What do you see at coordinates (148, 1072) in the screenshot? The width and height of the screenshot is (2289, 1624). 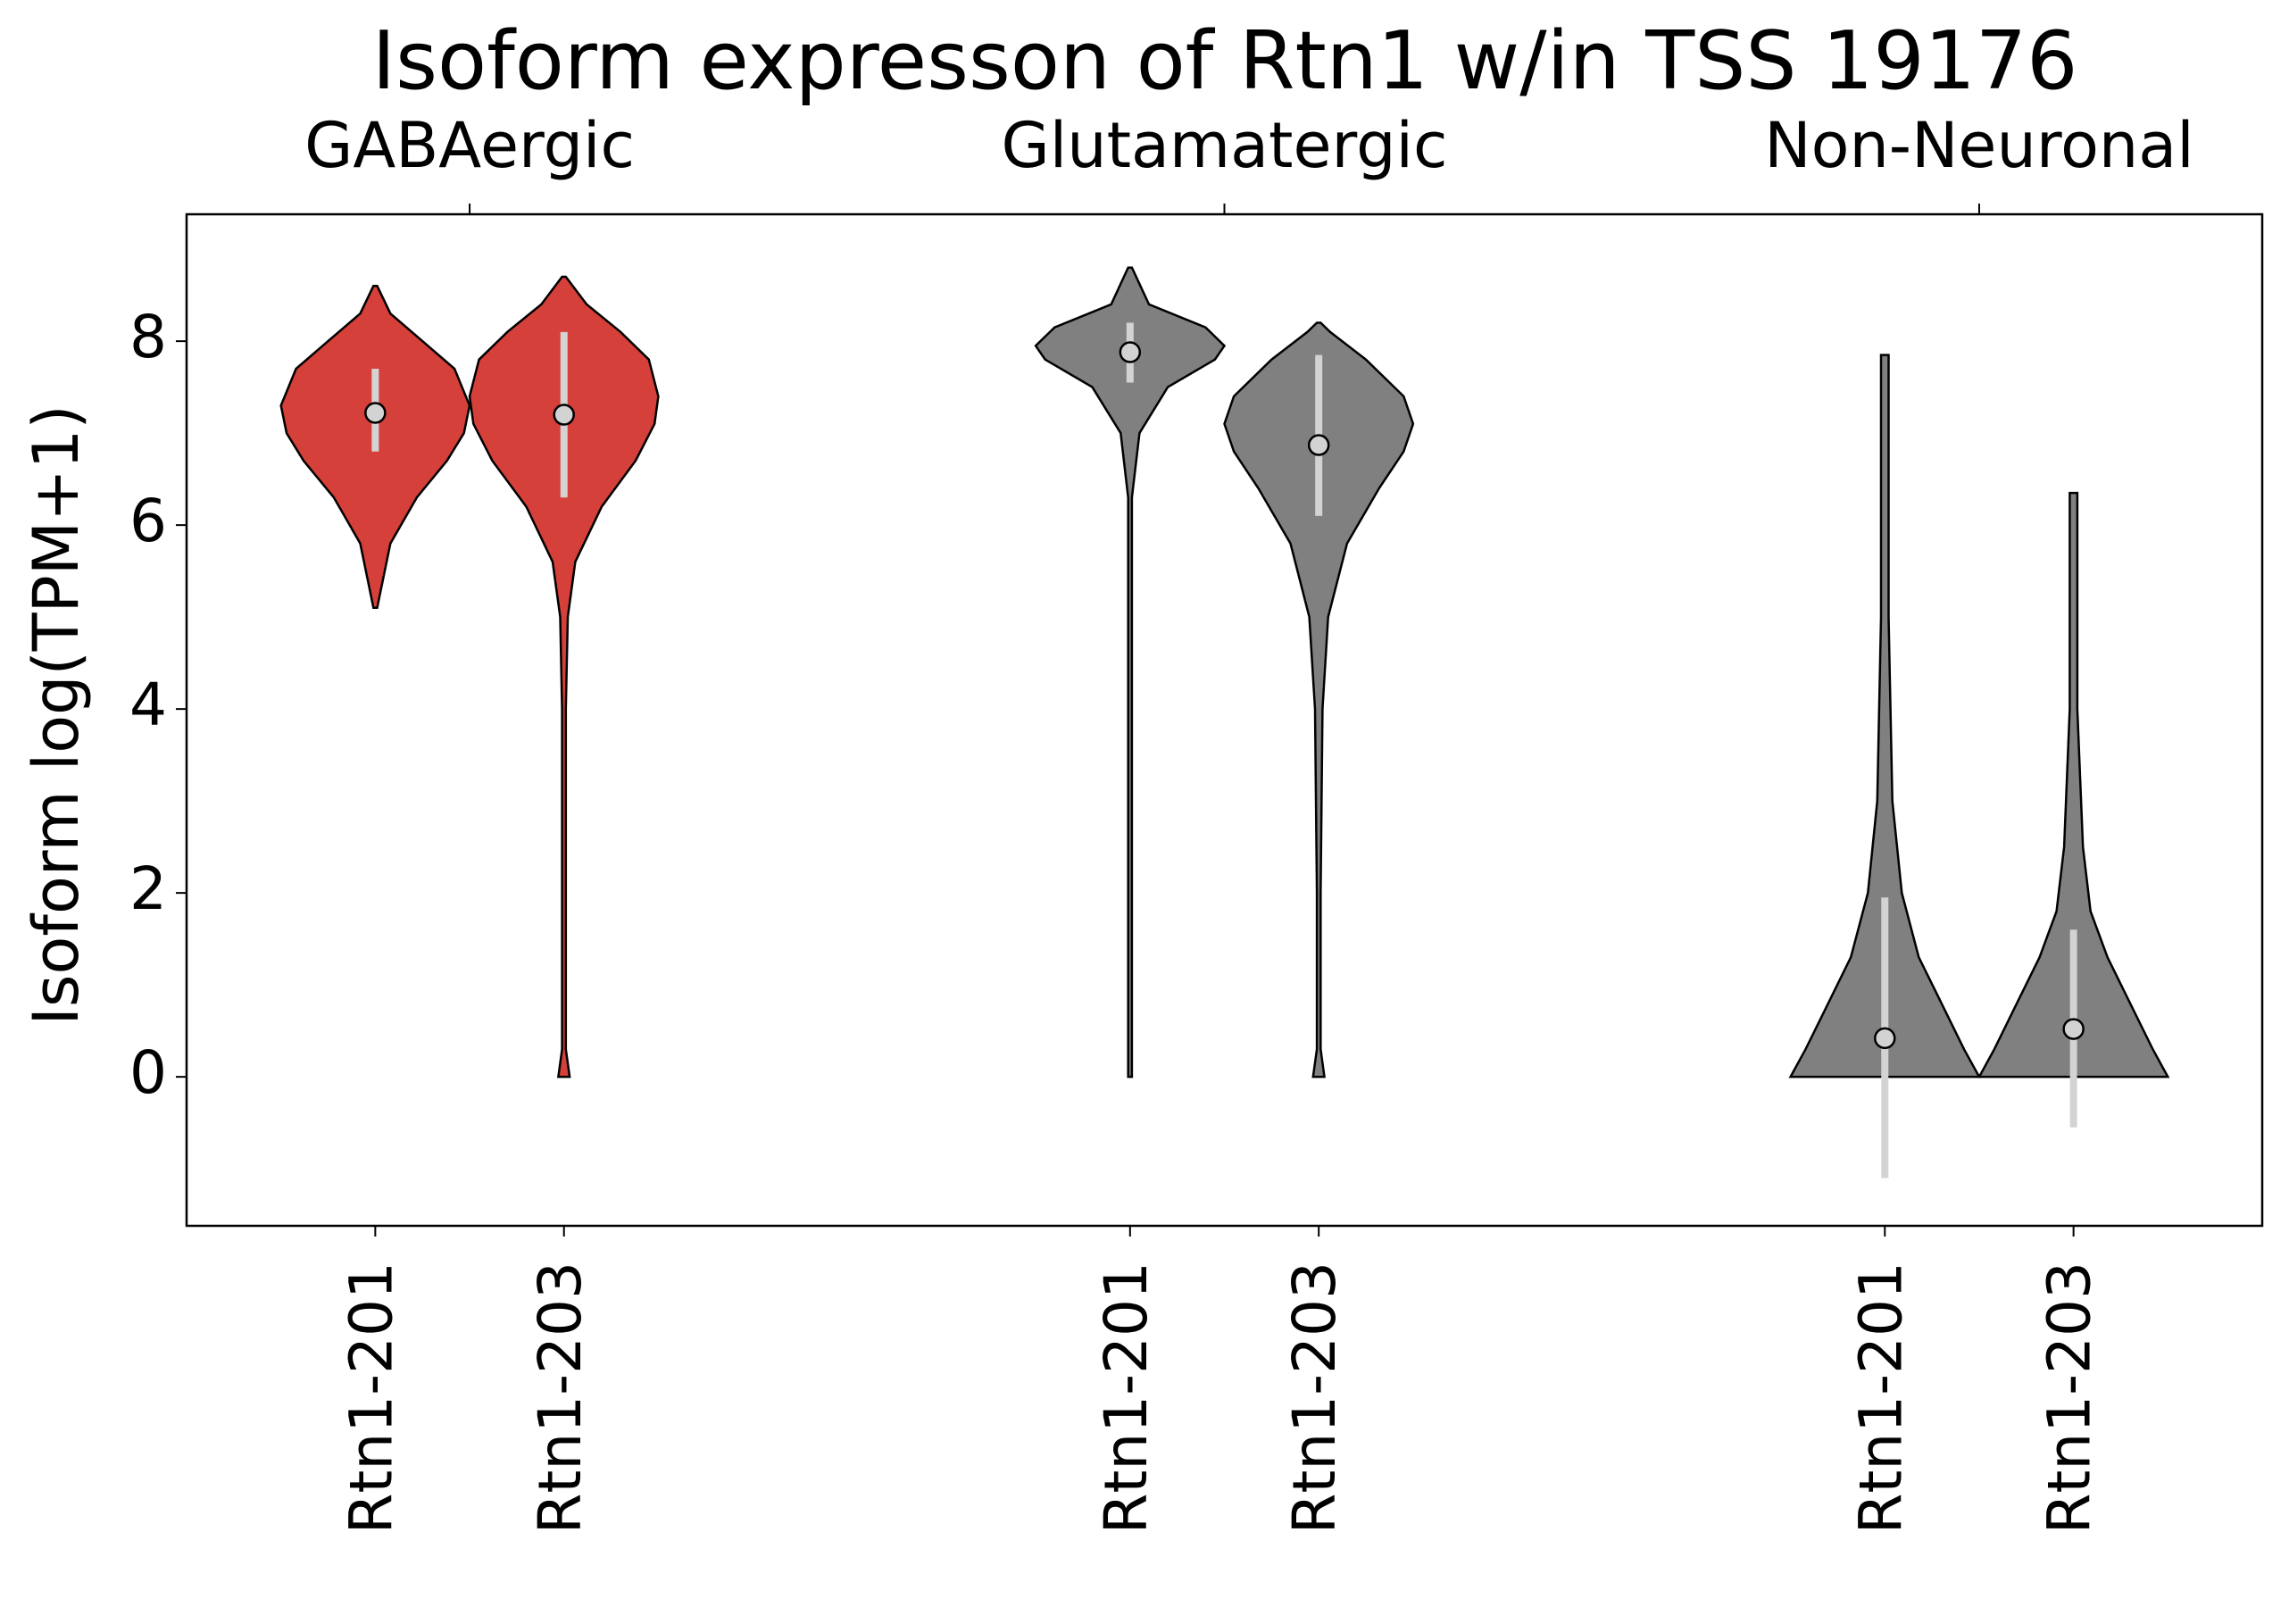 I see `y-tick-label: 0` at bounding box center [148, 1072].